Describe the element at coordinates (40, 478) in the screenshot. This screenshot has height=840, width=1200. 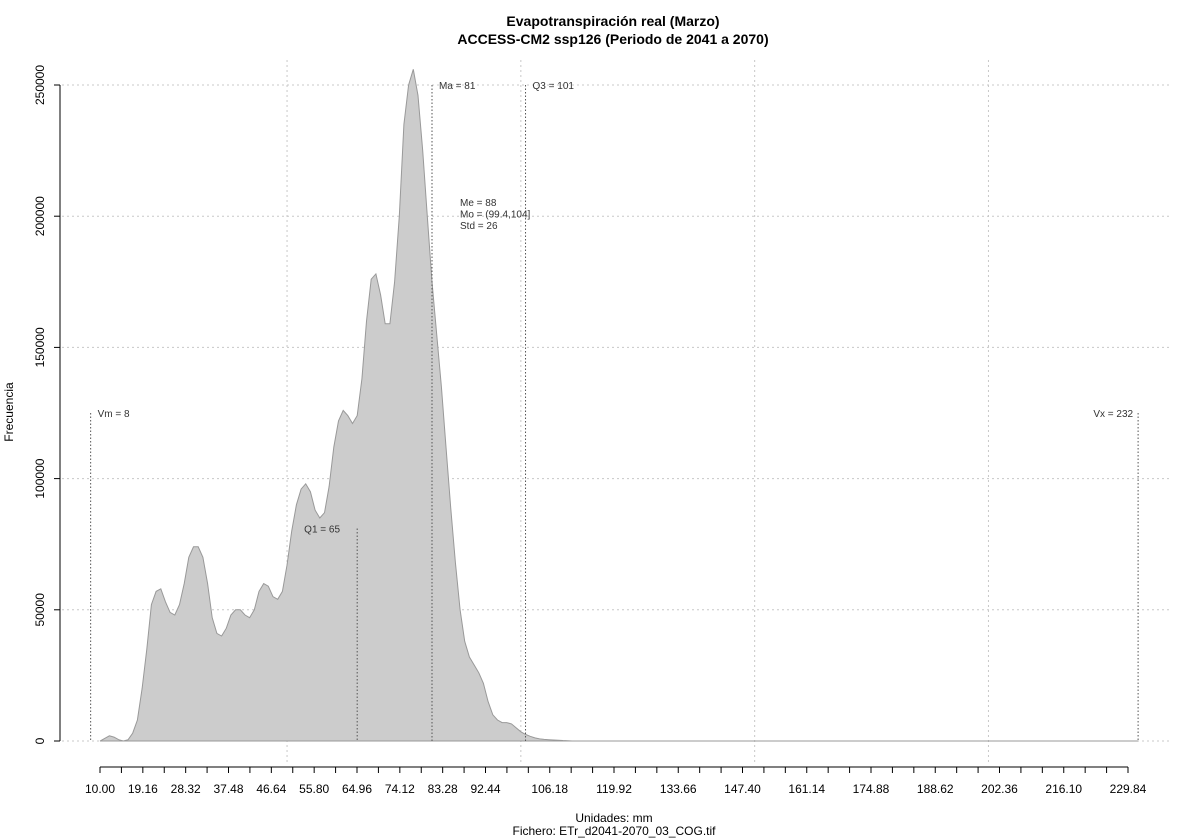
I see `y-tick-label-2: 100000` at that location.